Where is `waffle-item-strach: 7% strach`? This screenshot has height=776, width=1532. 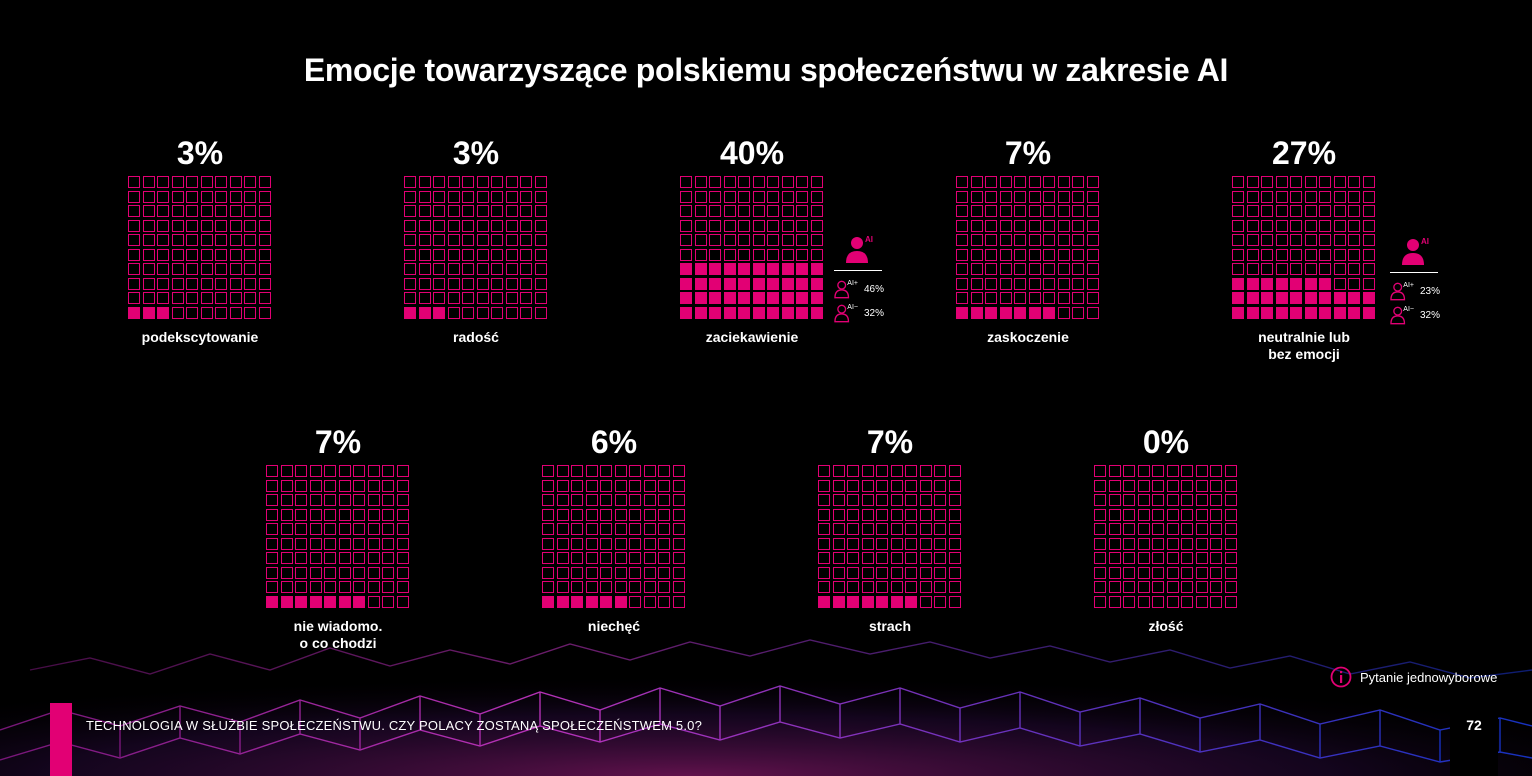
waffle-item-strach: 7% strach is located at coordinates (890, 530).